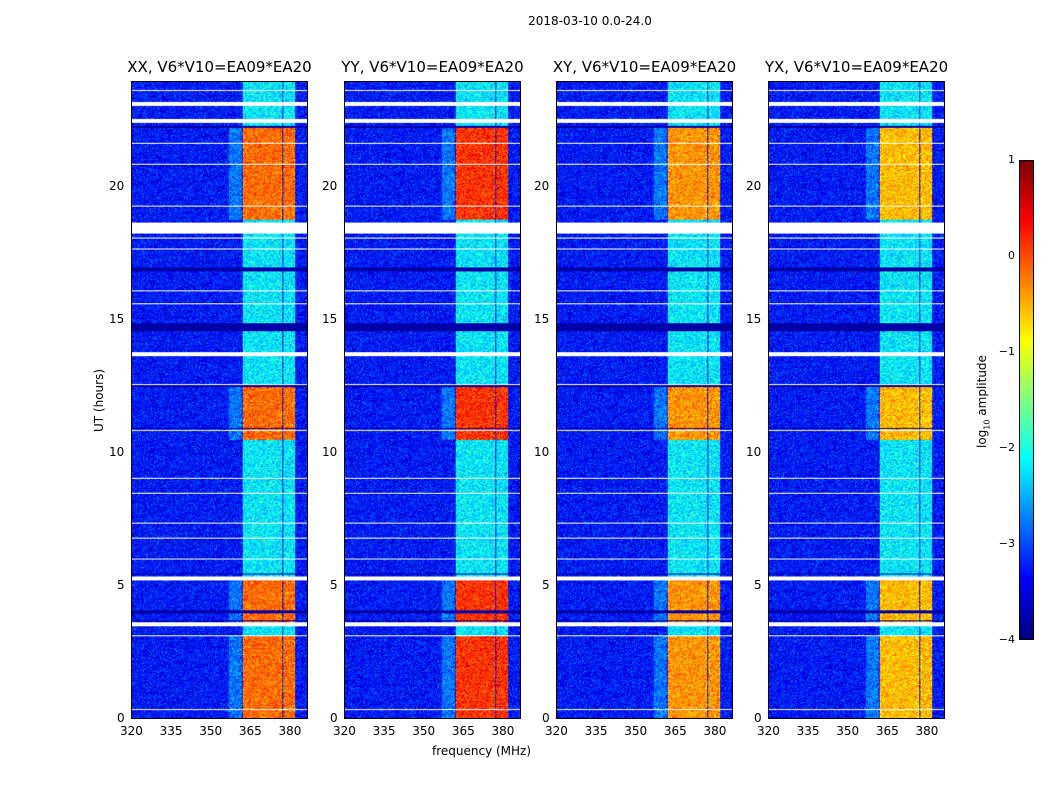  Describe the element at coordinates (856, 67) in the screenshot. I see `panel-title: YX, V6*V10=EA09*EA20` at that location.